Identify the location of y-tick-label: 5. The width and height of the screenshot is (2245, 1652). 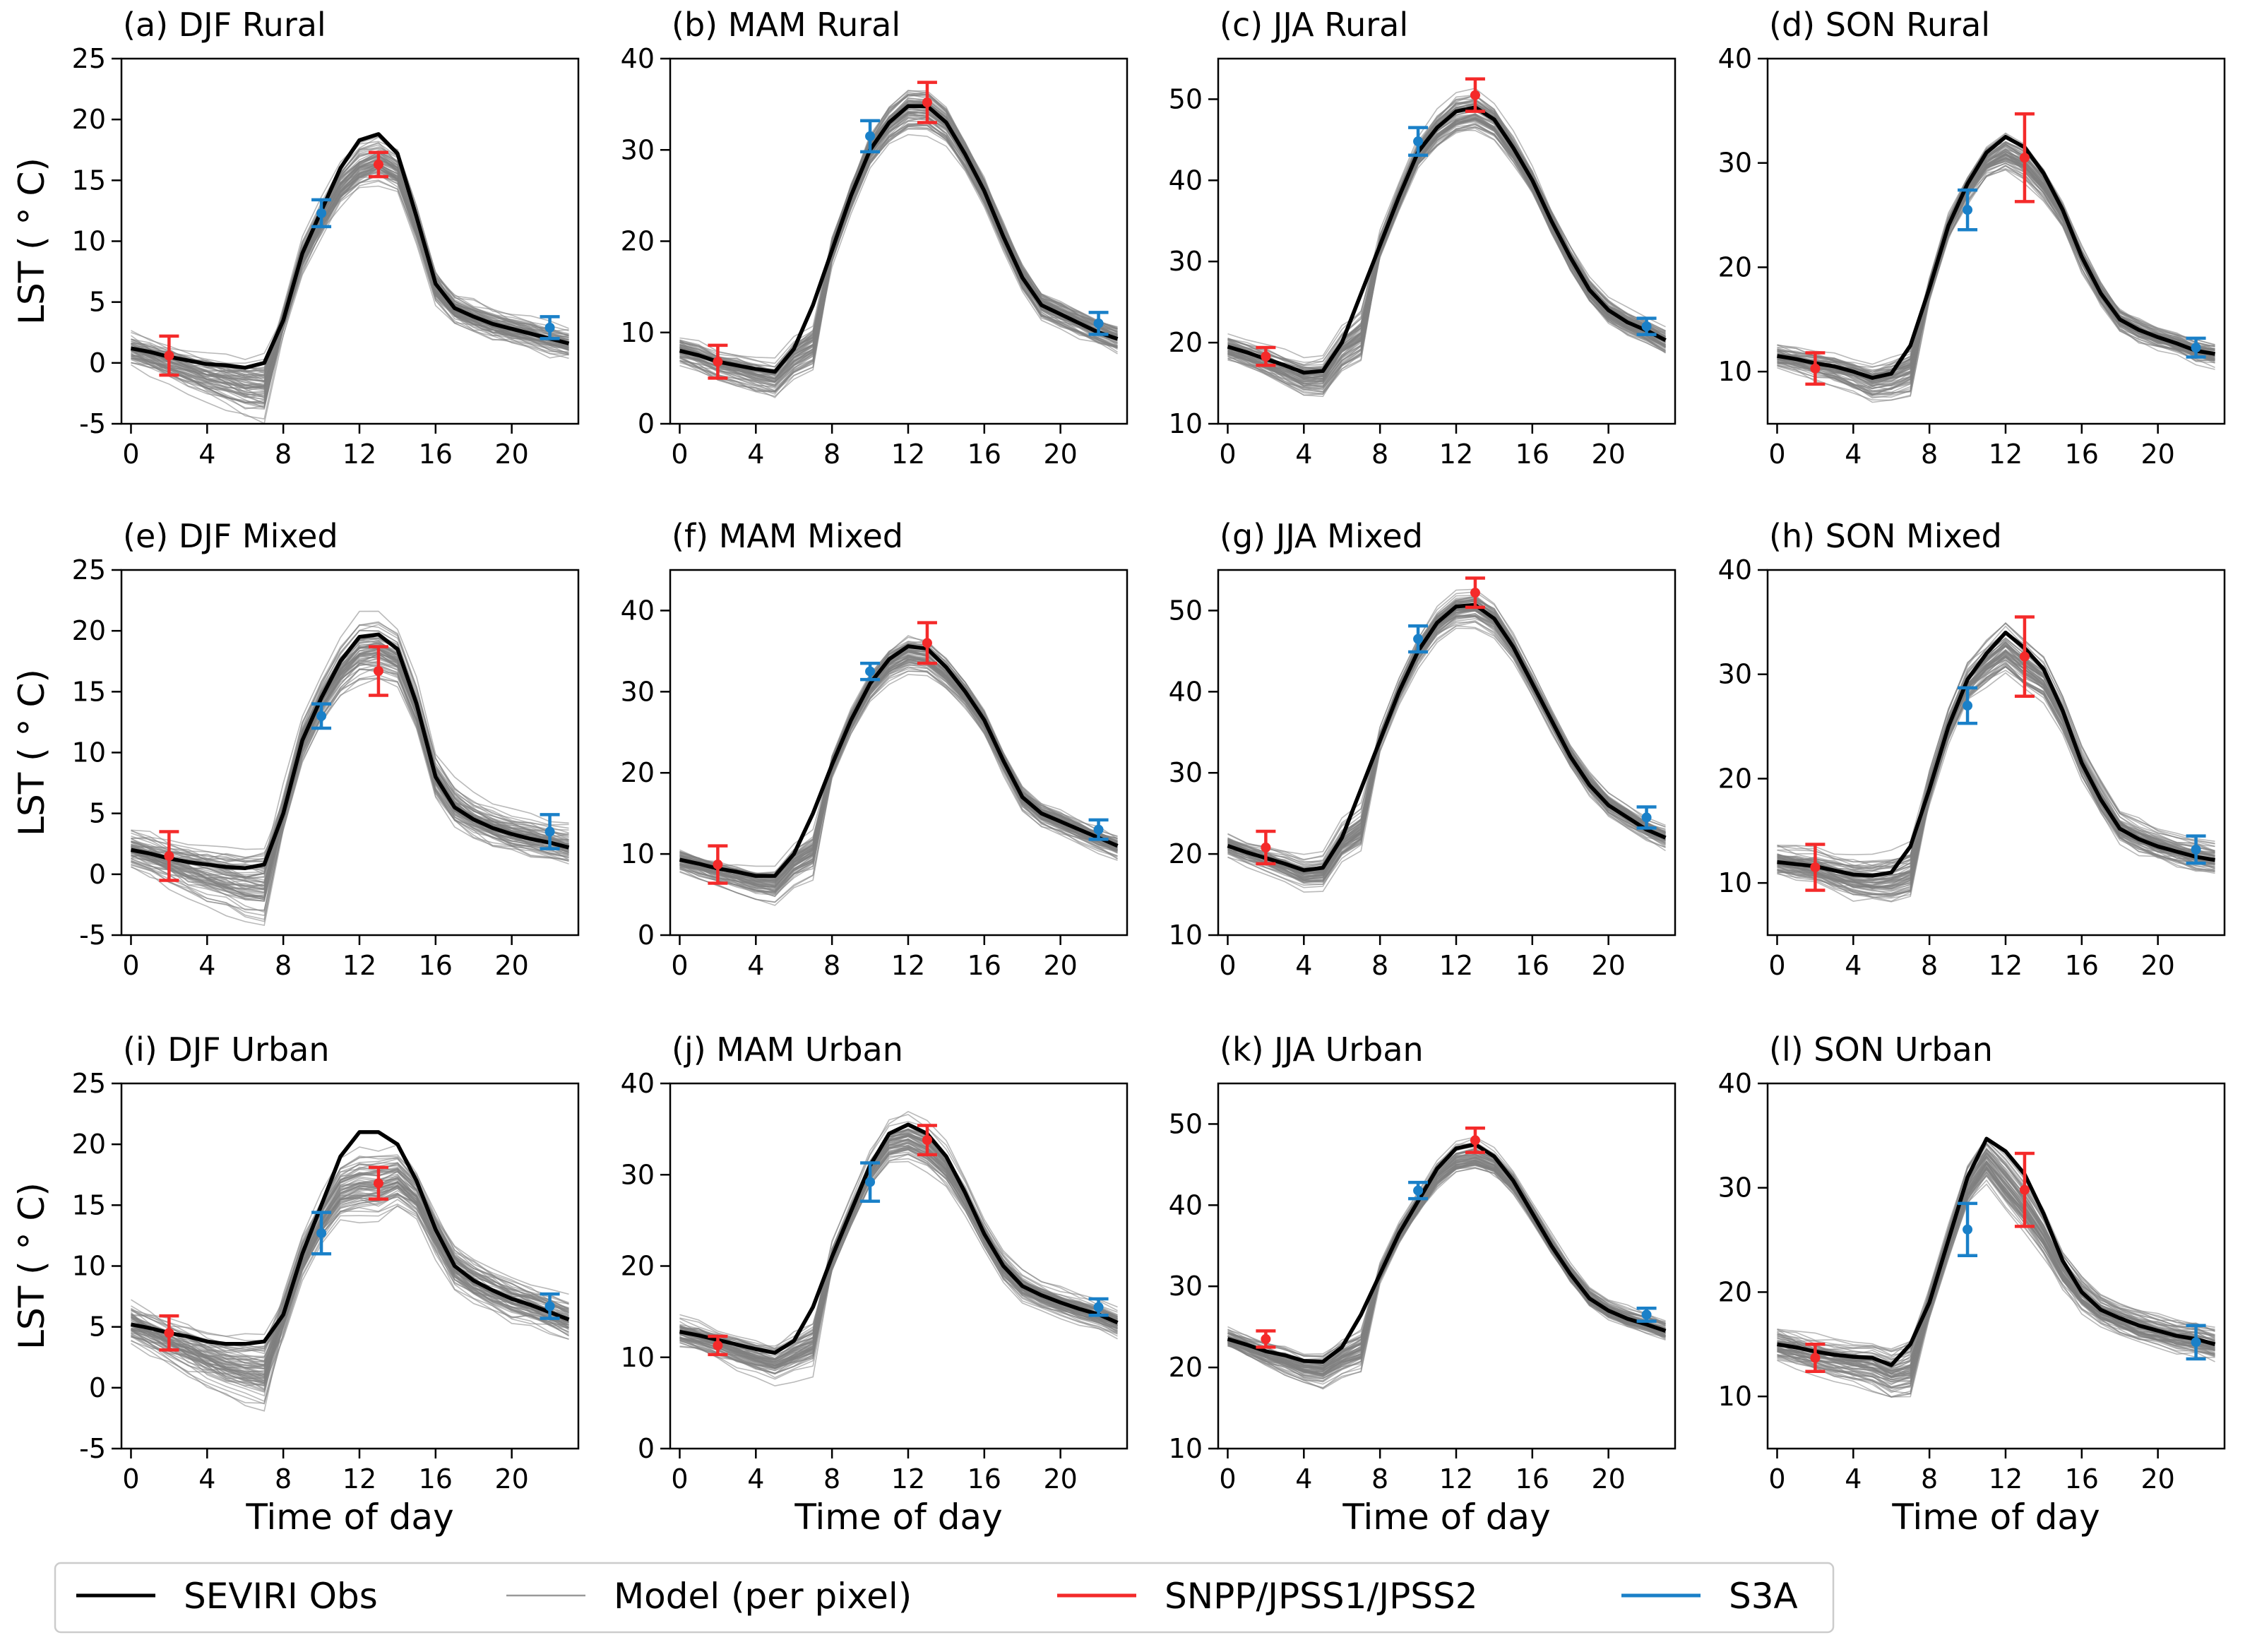
(97, 1327).